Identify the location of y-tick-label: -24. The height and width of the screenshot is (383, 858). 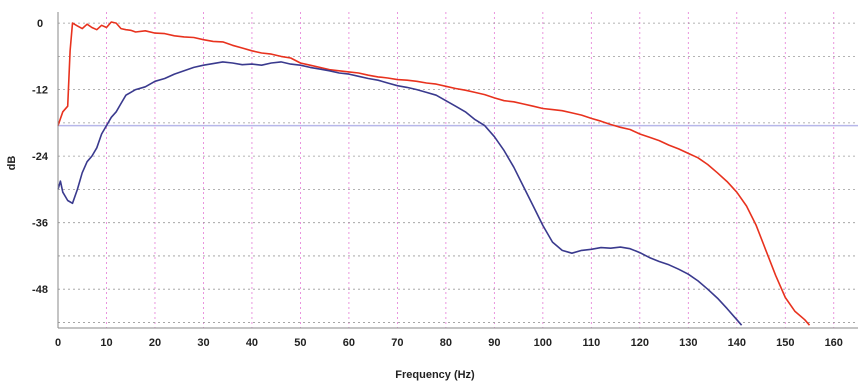
(40, 157).